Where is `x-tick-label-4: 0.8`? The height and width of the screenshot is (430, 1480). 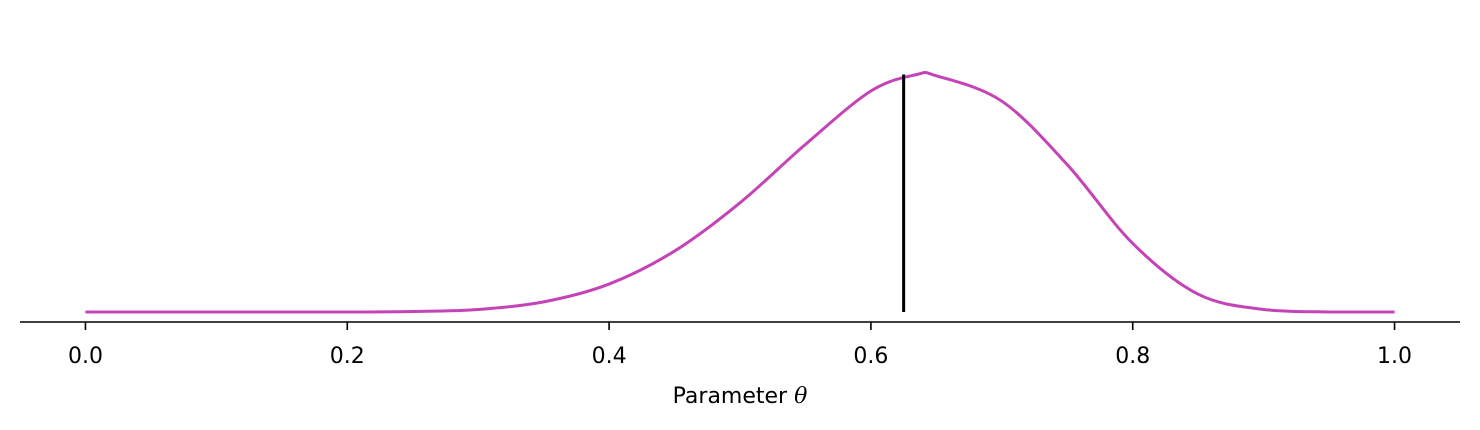
x-tick-label-4: 0.8 is located at coordinates (1132, 356).